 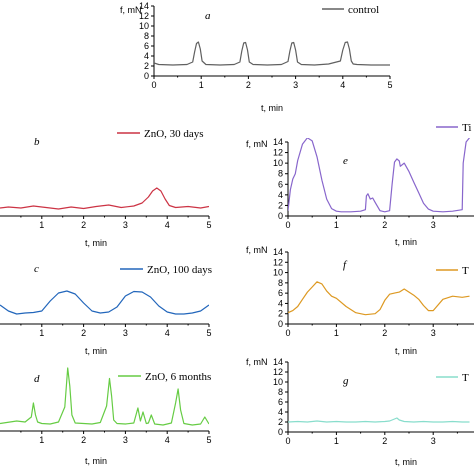 I want to click on legend-label: ZnO, 100 days, so click(x=179, y=270).